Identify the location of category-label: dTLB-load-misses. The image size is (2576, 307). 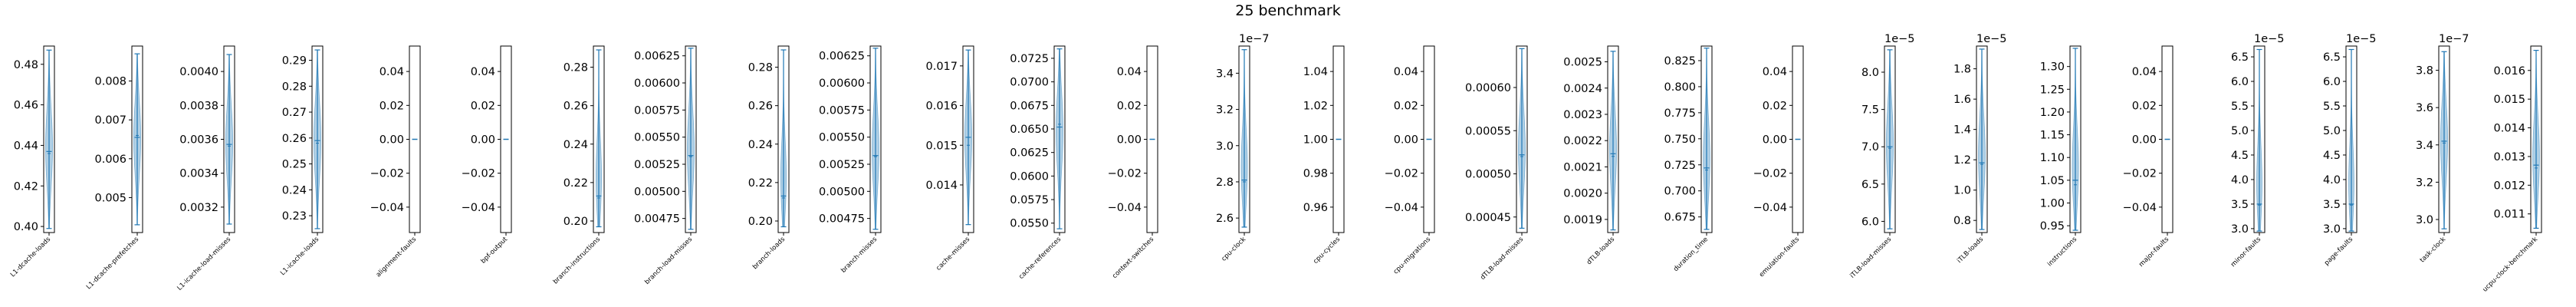
(1502, 259).